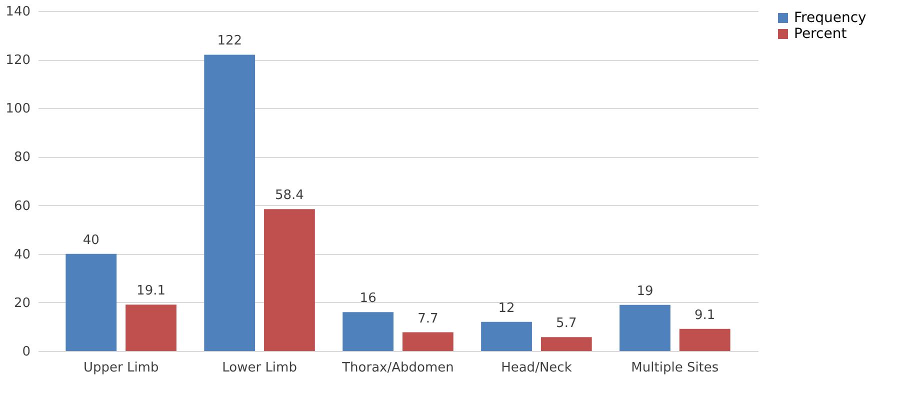 This screenshot has width=917, height=412. I want to click on data-label: 5.7, so click(566, 324).